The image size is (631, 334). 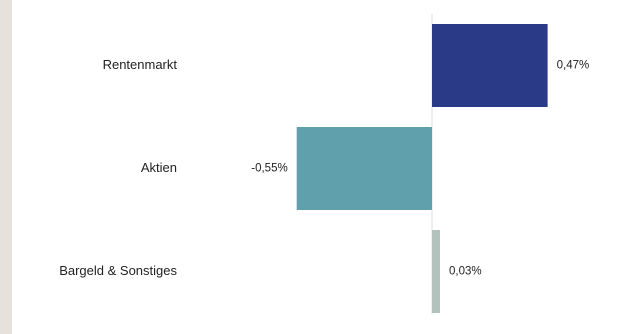 I want to click on category-labels: Rentenmarkt Aktien Bargeld & Sonstiges, so click(x=118, y=167).